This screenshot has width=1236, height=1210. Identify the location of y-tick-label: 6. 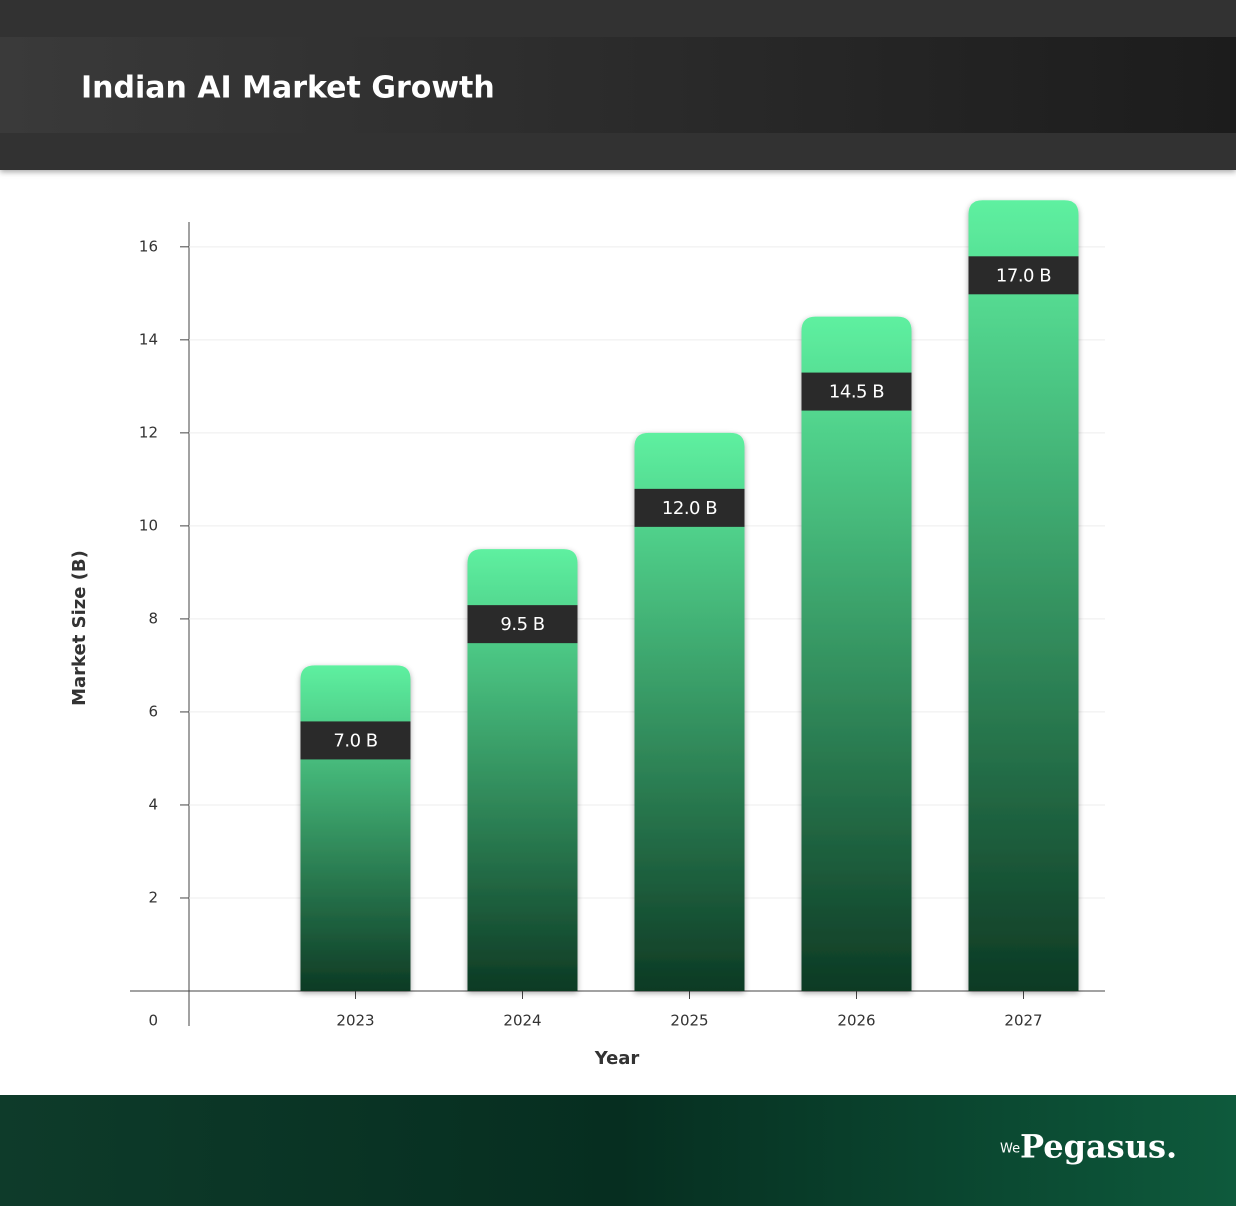
(153, 711).